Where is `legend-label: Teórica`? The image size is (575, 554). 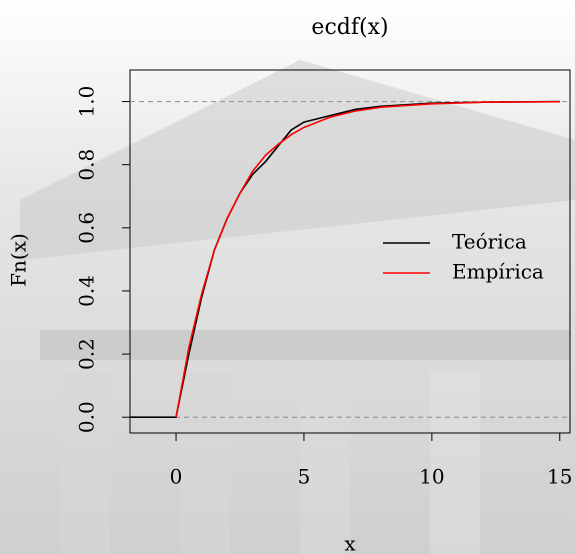
legend-label: Teórica is located at coordinates (489, 242).